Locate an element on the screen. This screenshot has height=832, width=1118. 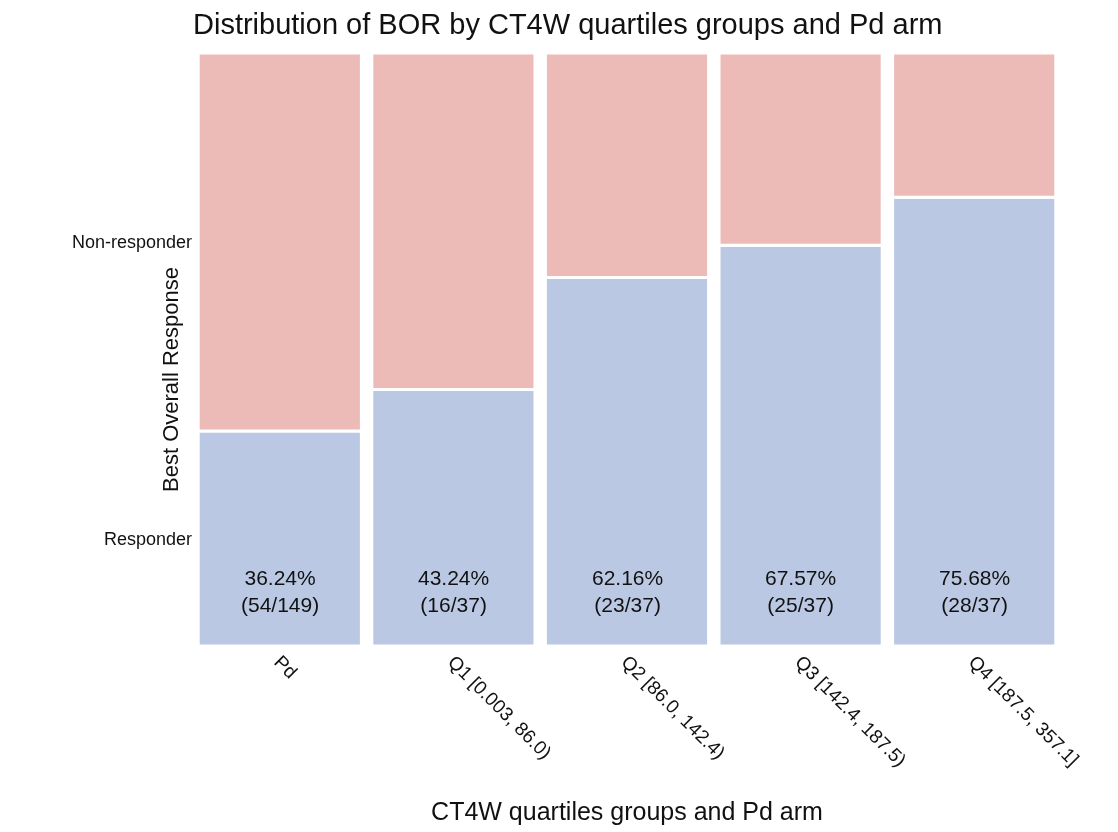
x-axis-title: CT4W quartiles groups and Pd arm is located at coordinates (627, 810).